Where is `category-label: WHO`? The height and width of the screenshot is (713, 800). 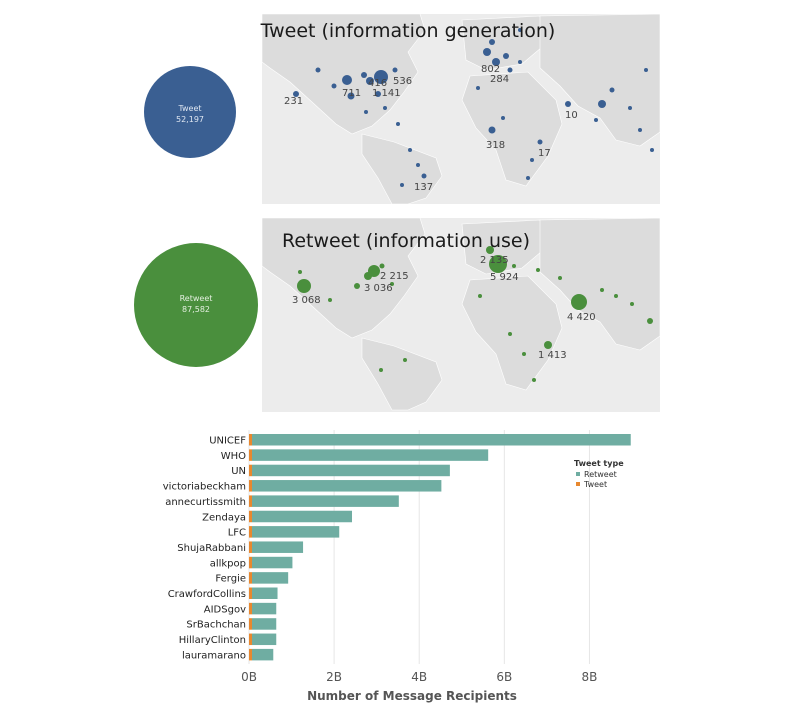
category-label: WHO is located at coordinates (233, 456).